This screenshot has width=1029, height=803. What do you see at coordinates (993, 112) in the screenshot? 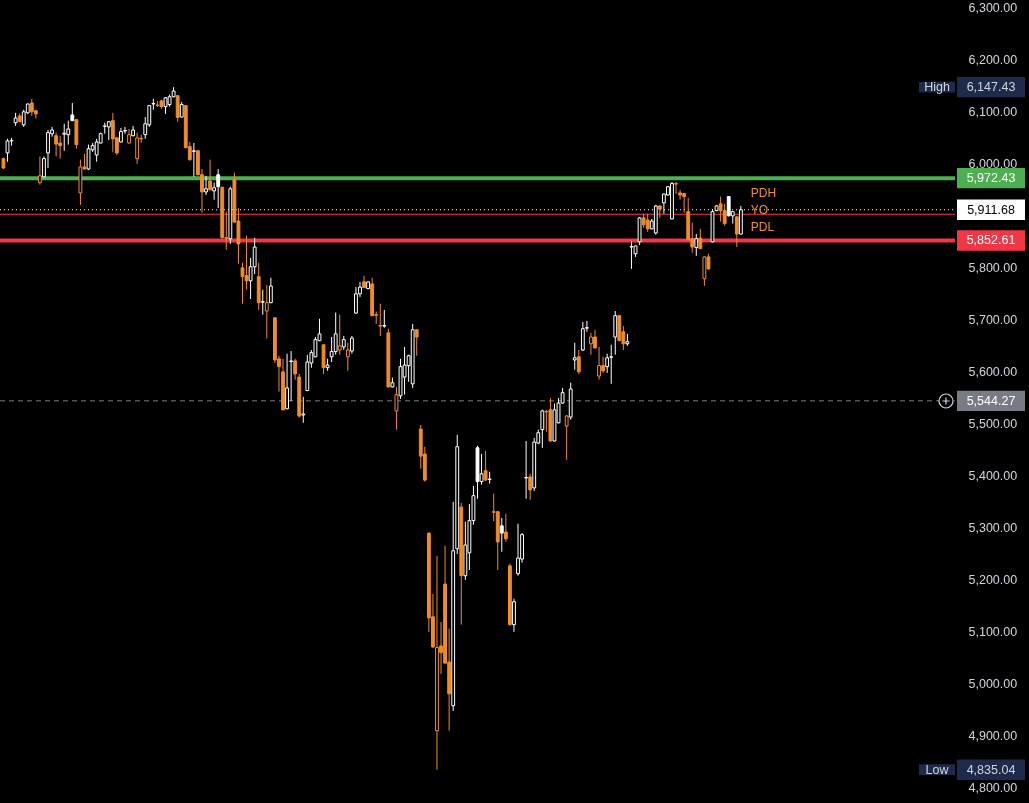
I see `y-tick-label: 6,100.00` at bounding box center [993, 112].